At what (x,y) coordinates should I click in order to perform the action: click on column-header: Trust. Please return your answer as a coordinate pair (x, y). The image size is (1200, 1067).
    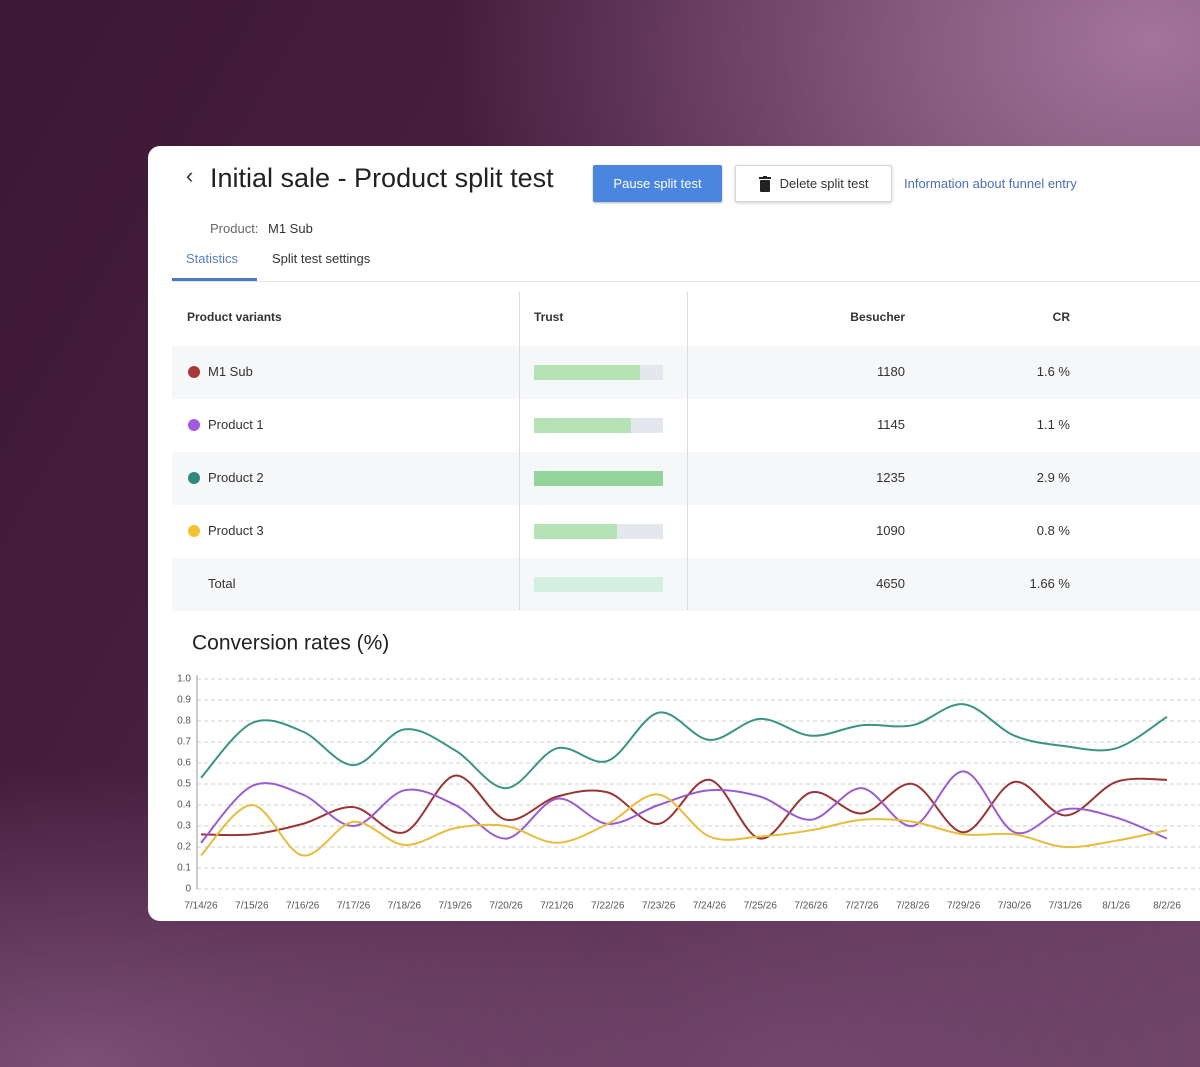
    Looking at the image, I should click on (549, 317).